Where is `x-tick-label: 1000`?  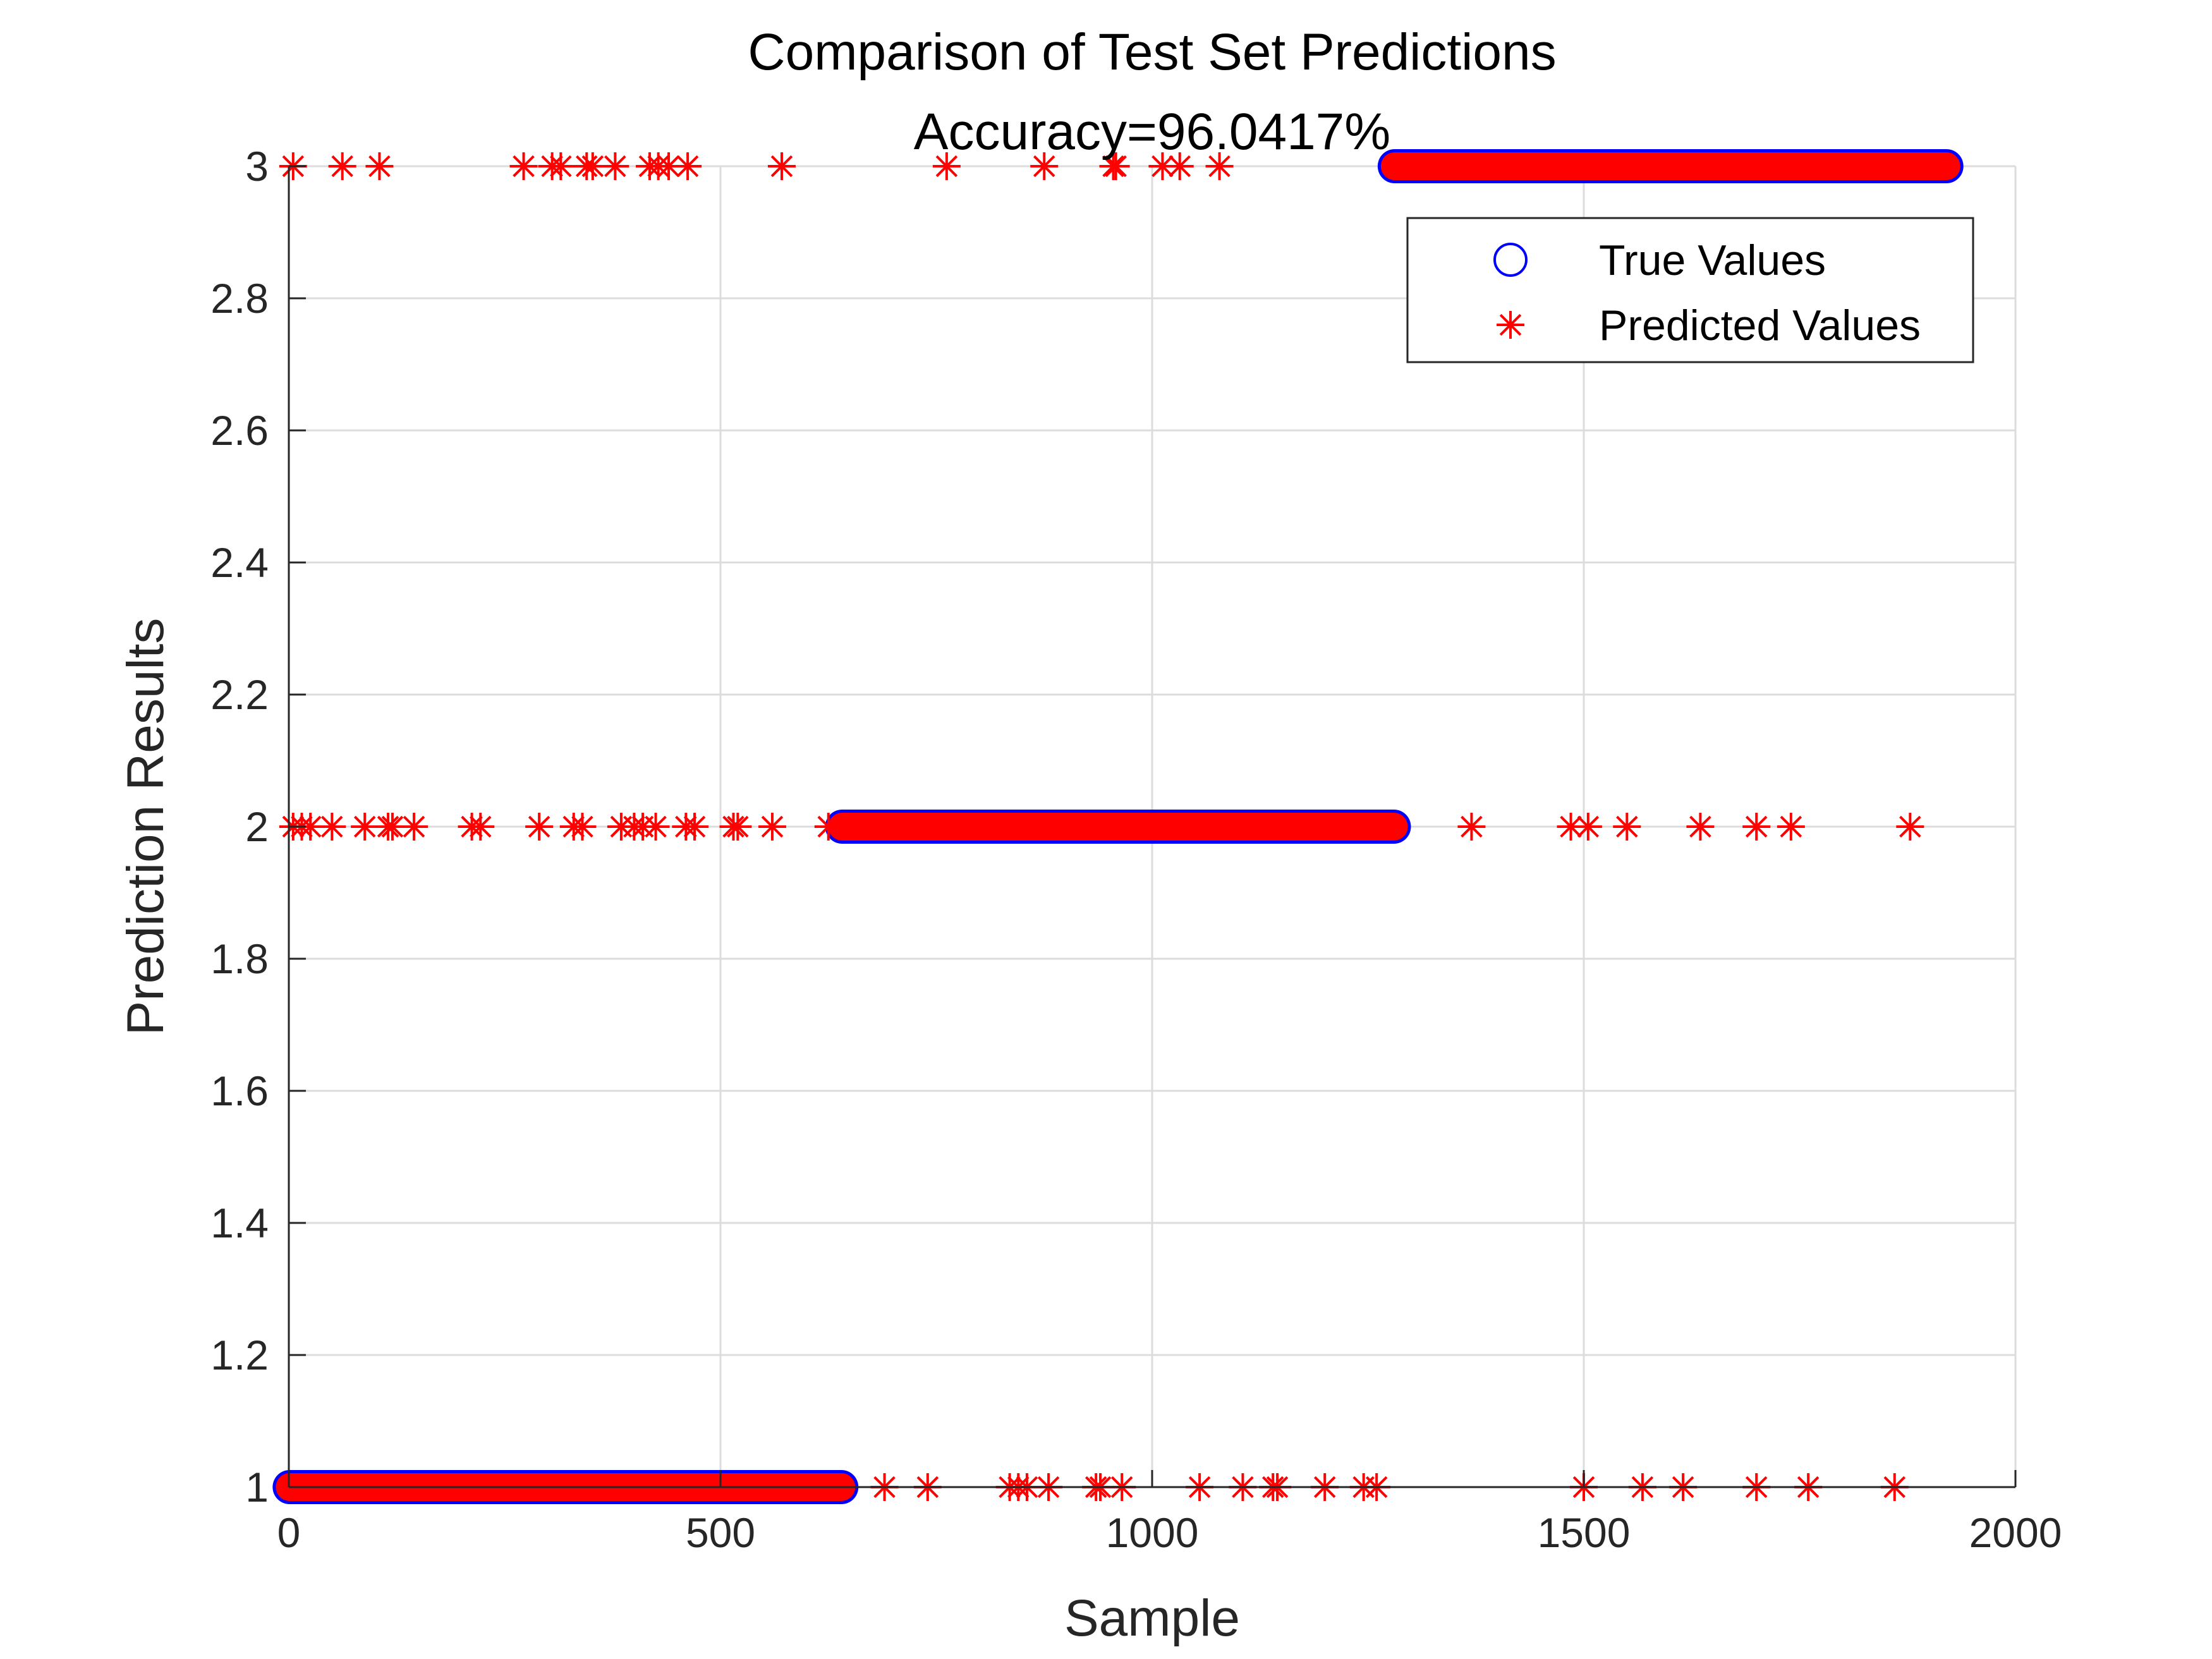
x-tick-label: 1000 is located at coordinates (1152, 1532).